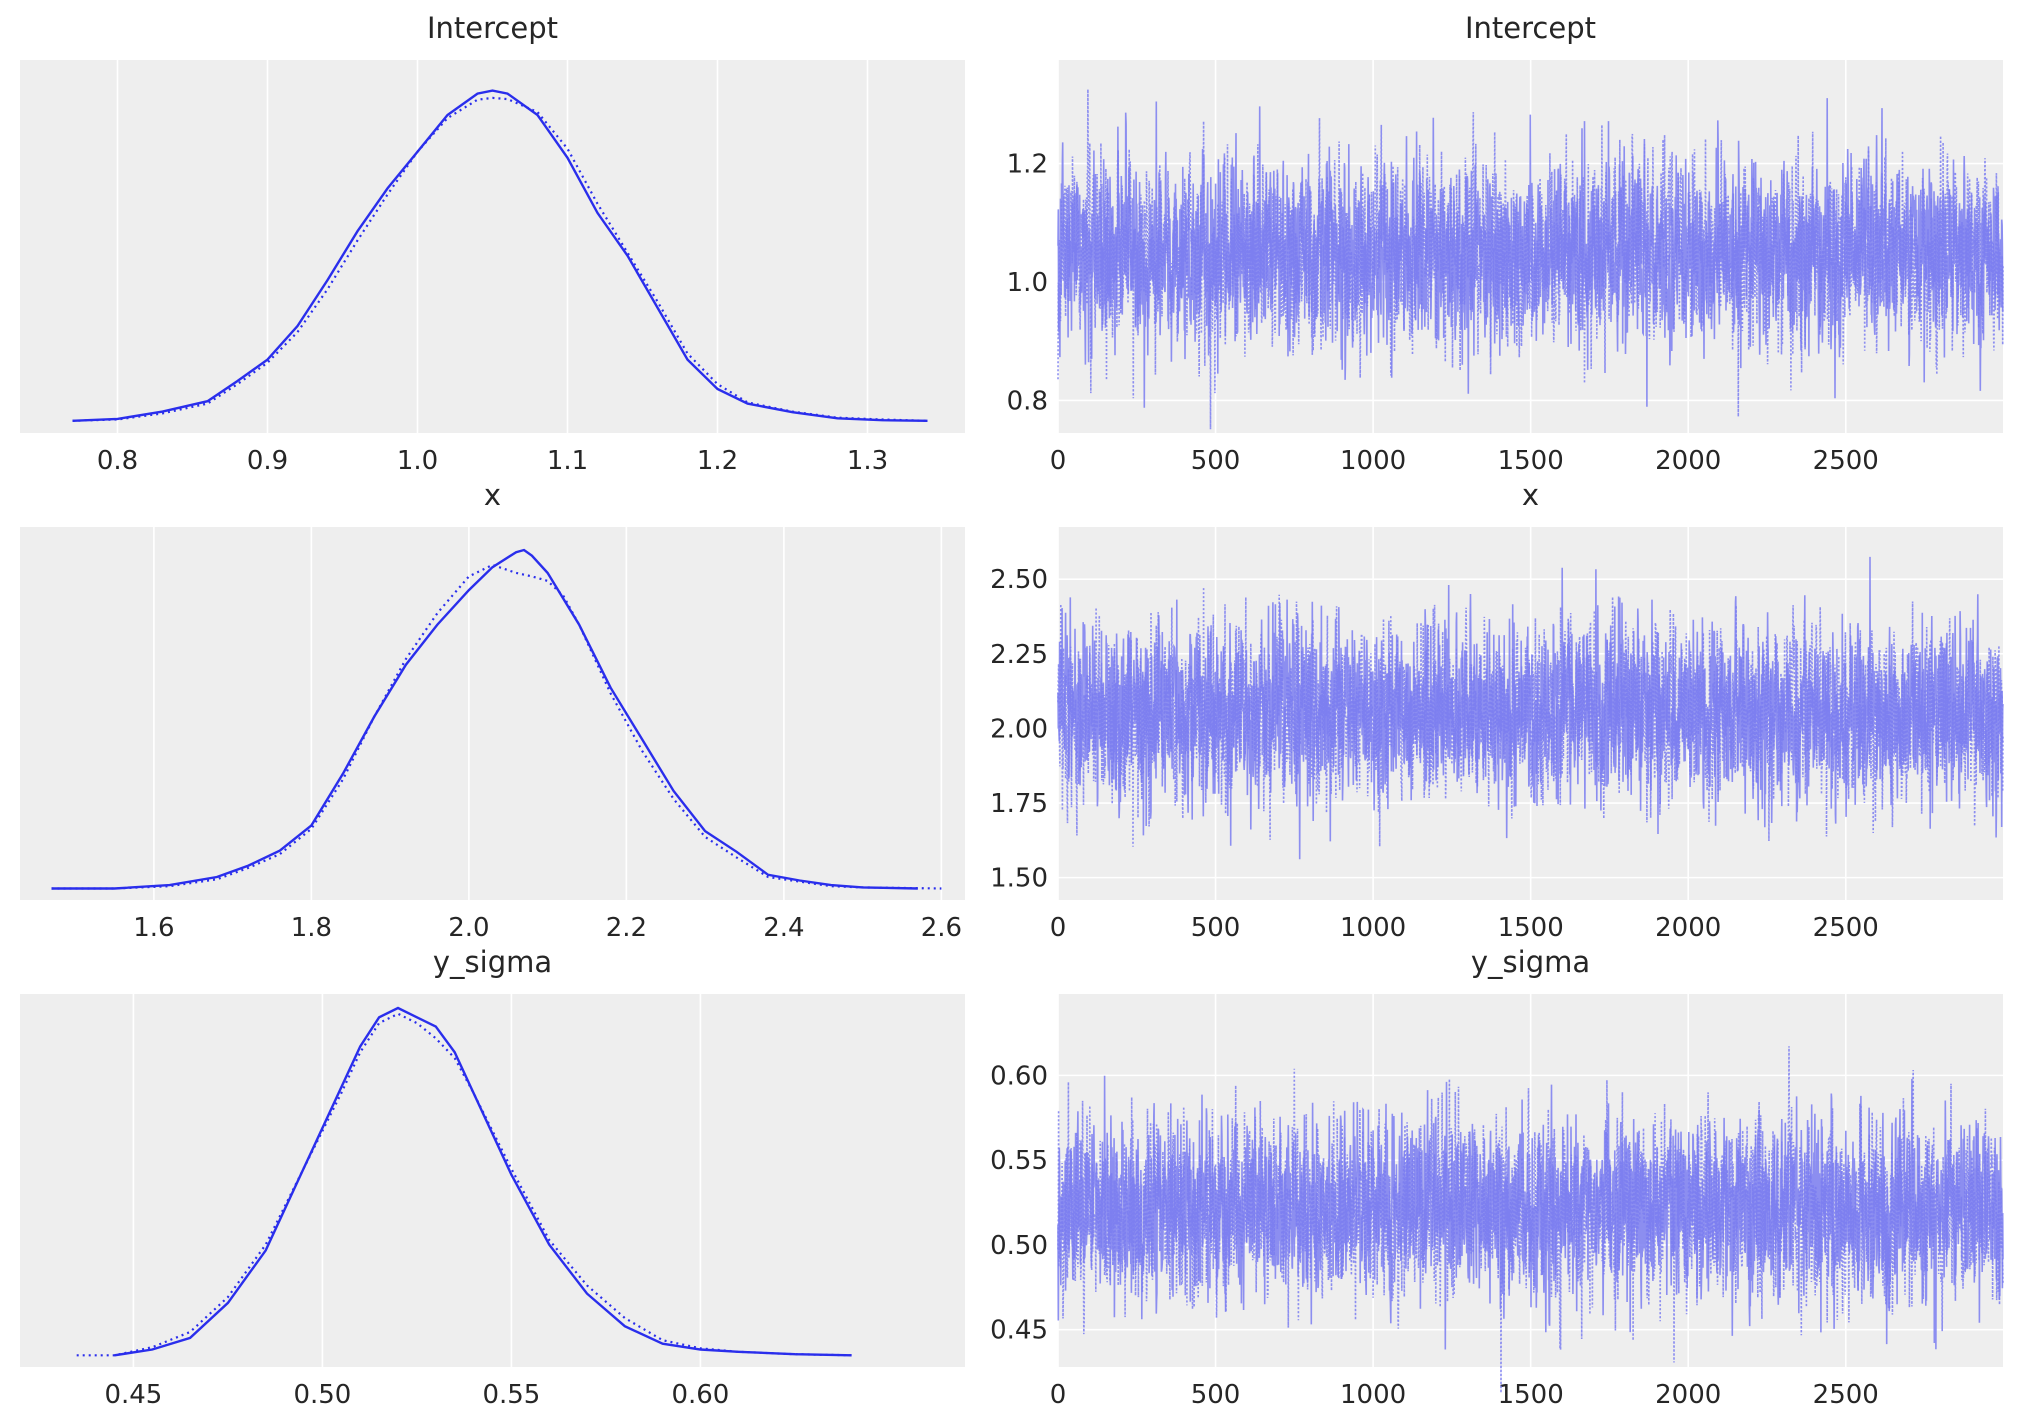 The image size is (2023, 1423). What do you see at coordinates (1019, 655) in the screenshot?
I see `y-tick-label: 2.25` at bounding box center [1019, 655].